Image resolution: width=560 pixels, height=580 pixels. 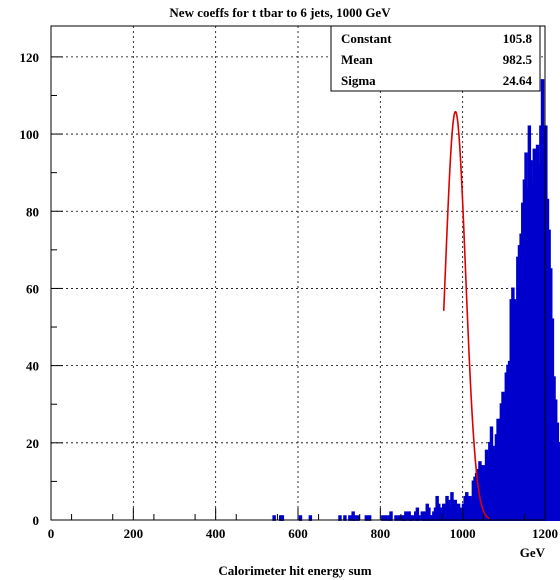 What do you see at coordinates (36, 520) in the screenshot?
I see `y-tick-label: 0` at bounding box center [36, 520].